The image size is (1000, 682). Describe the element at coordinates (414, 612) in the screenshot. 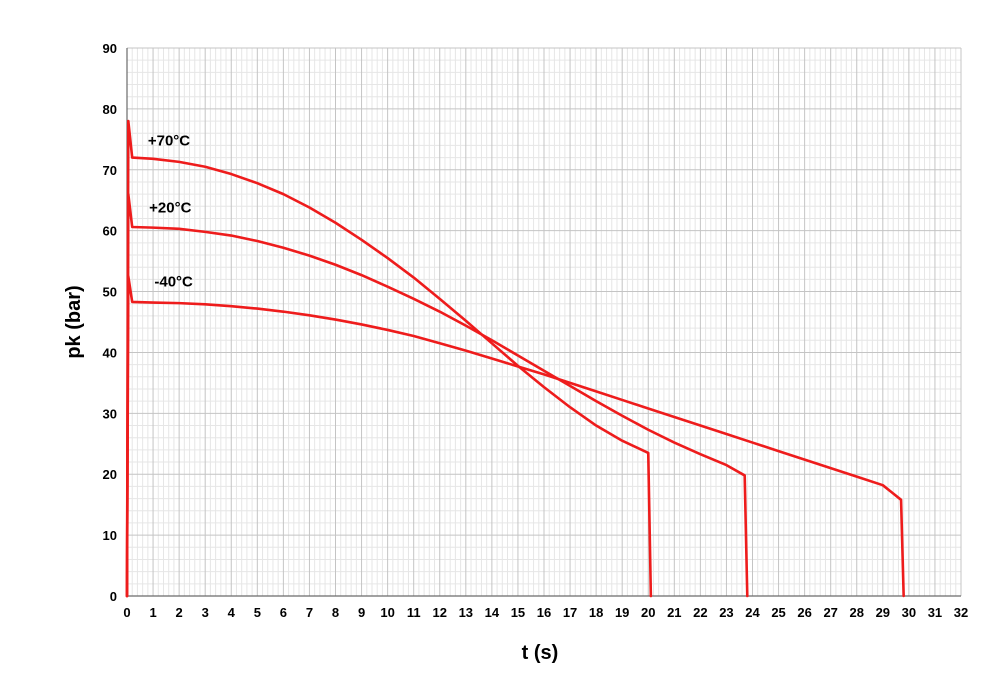

I see `x-tick-label: 11` at that location.